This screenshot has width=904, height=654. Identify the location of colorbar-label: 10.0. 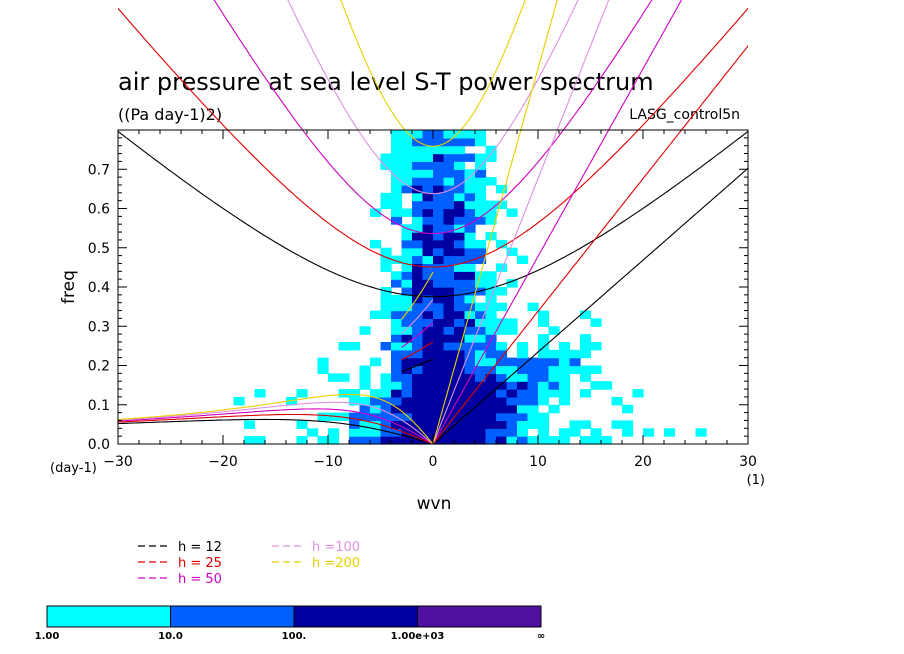
(170, 636).